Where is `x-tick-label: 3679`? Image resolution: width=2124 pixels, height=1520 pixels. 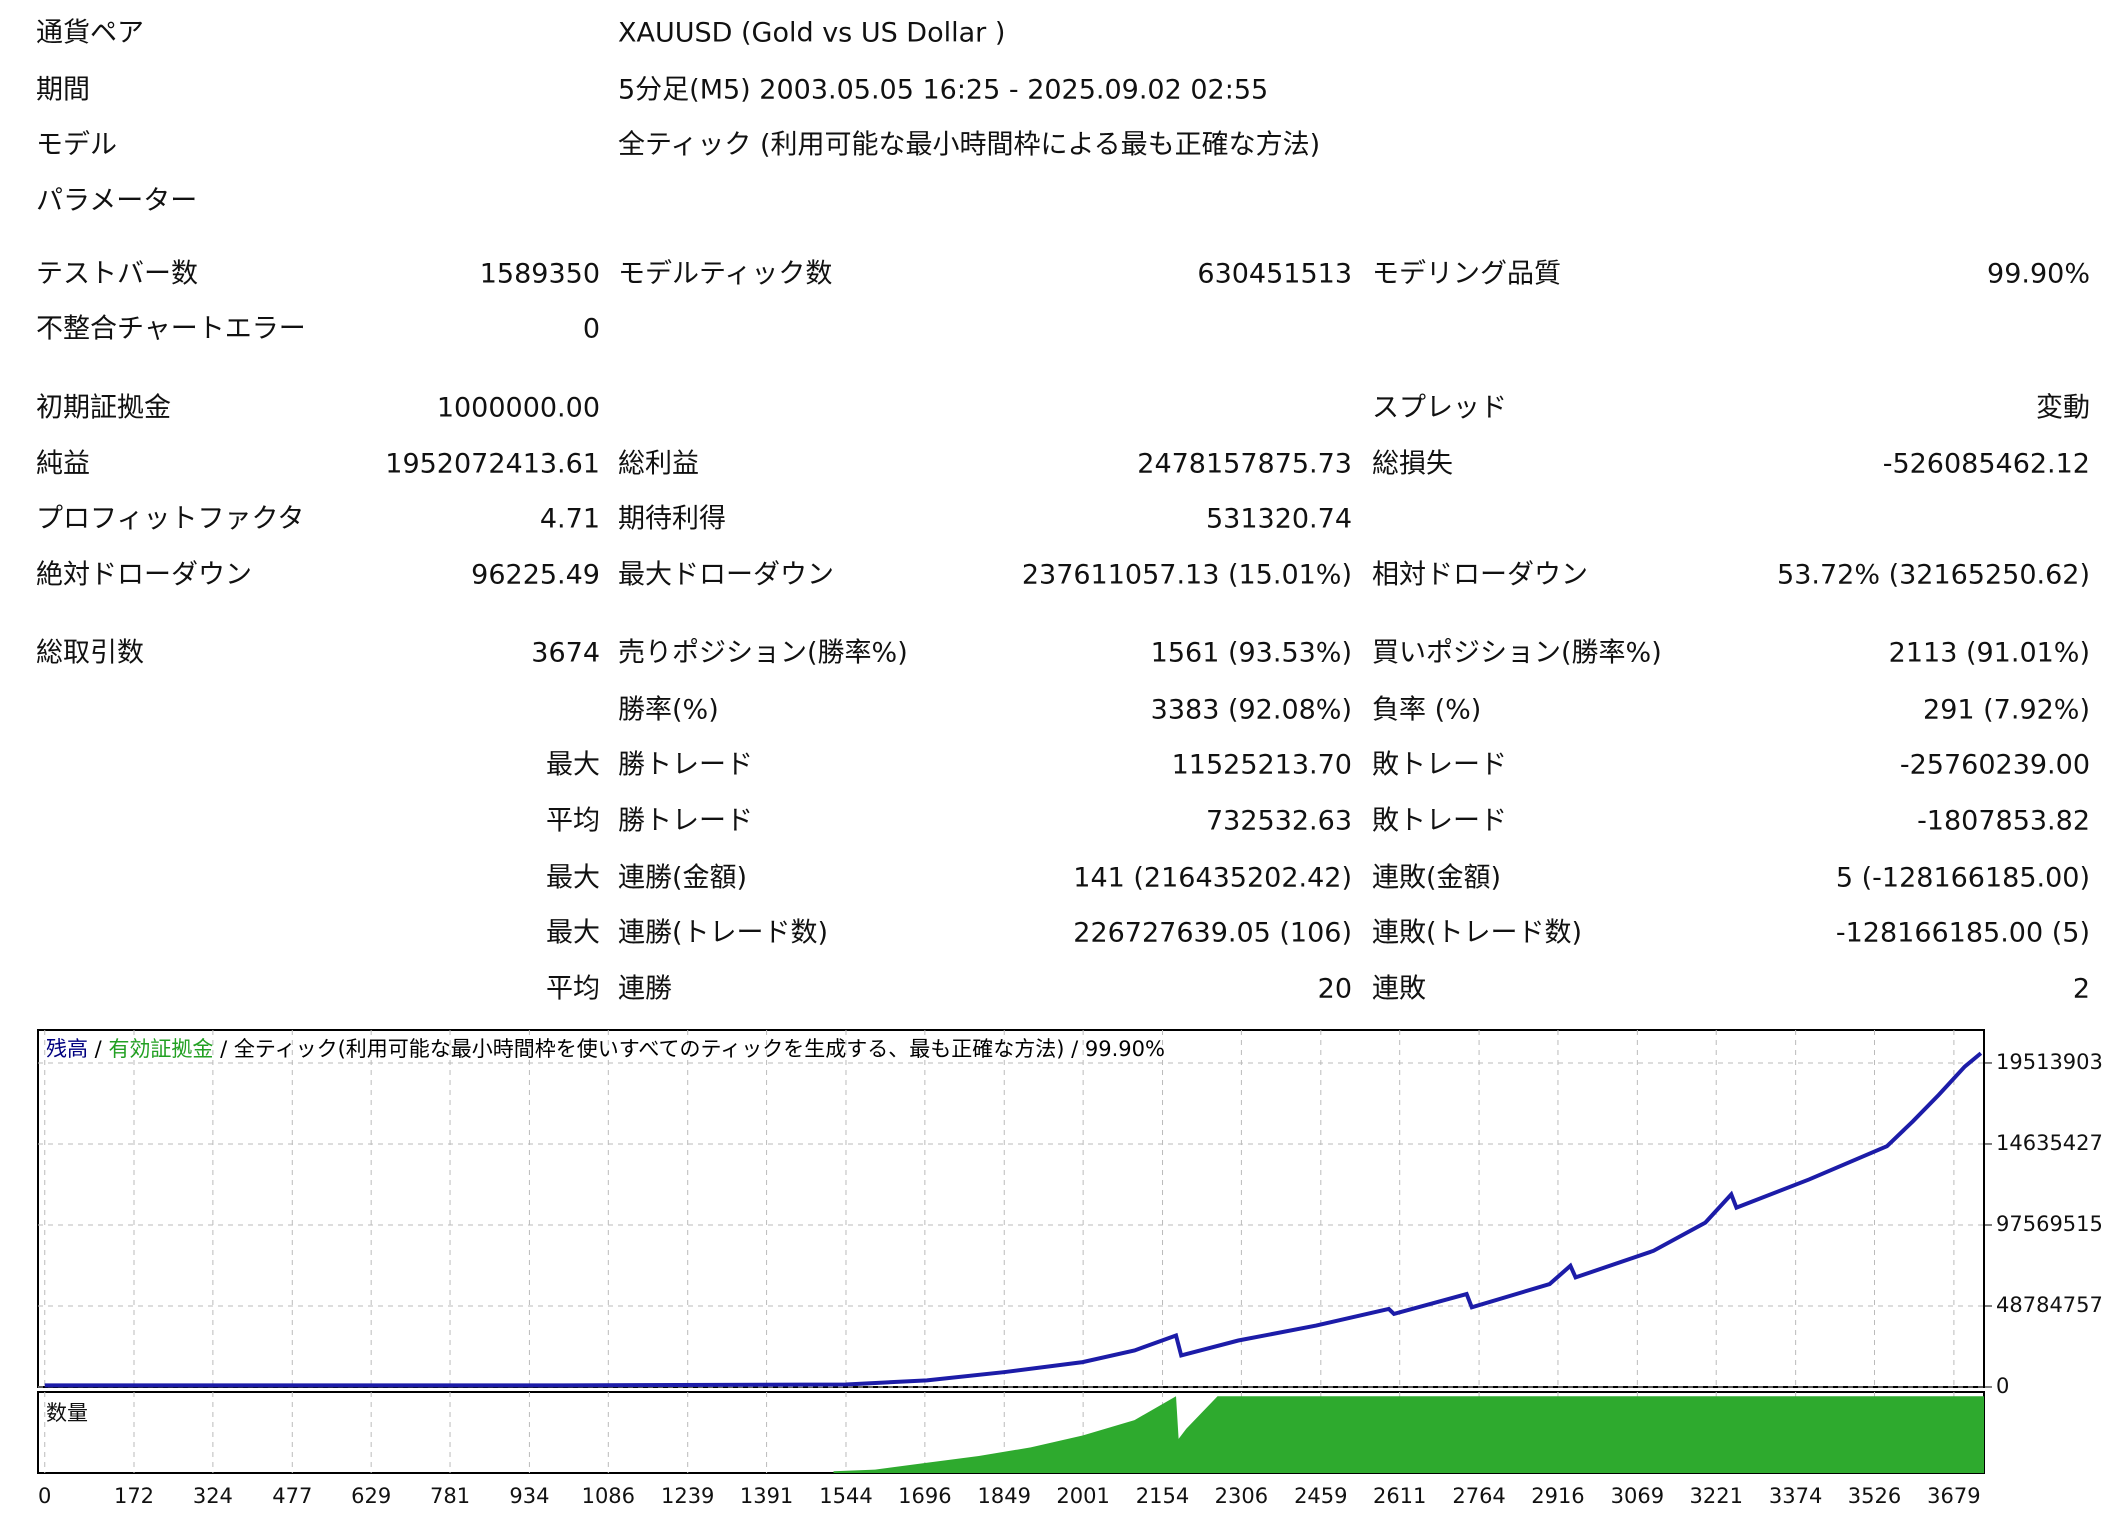 x-tick-label: 3679 is located at coordinates (1953, 1496).